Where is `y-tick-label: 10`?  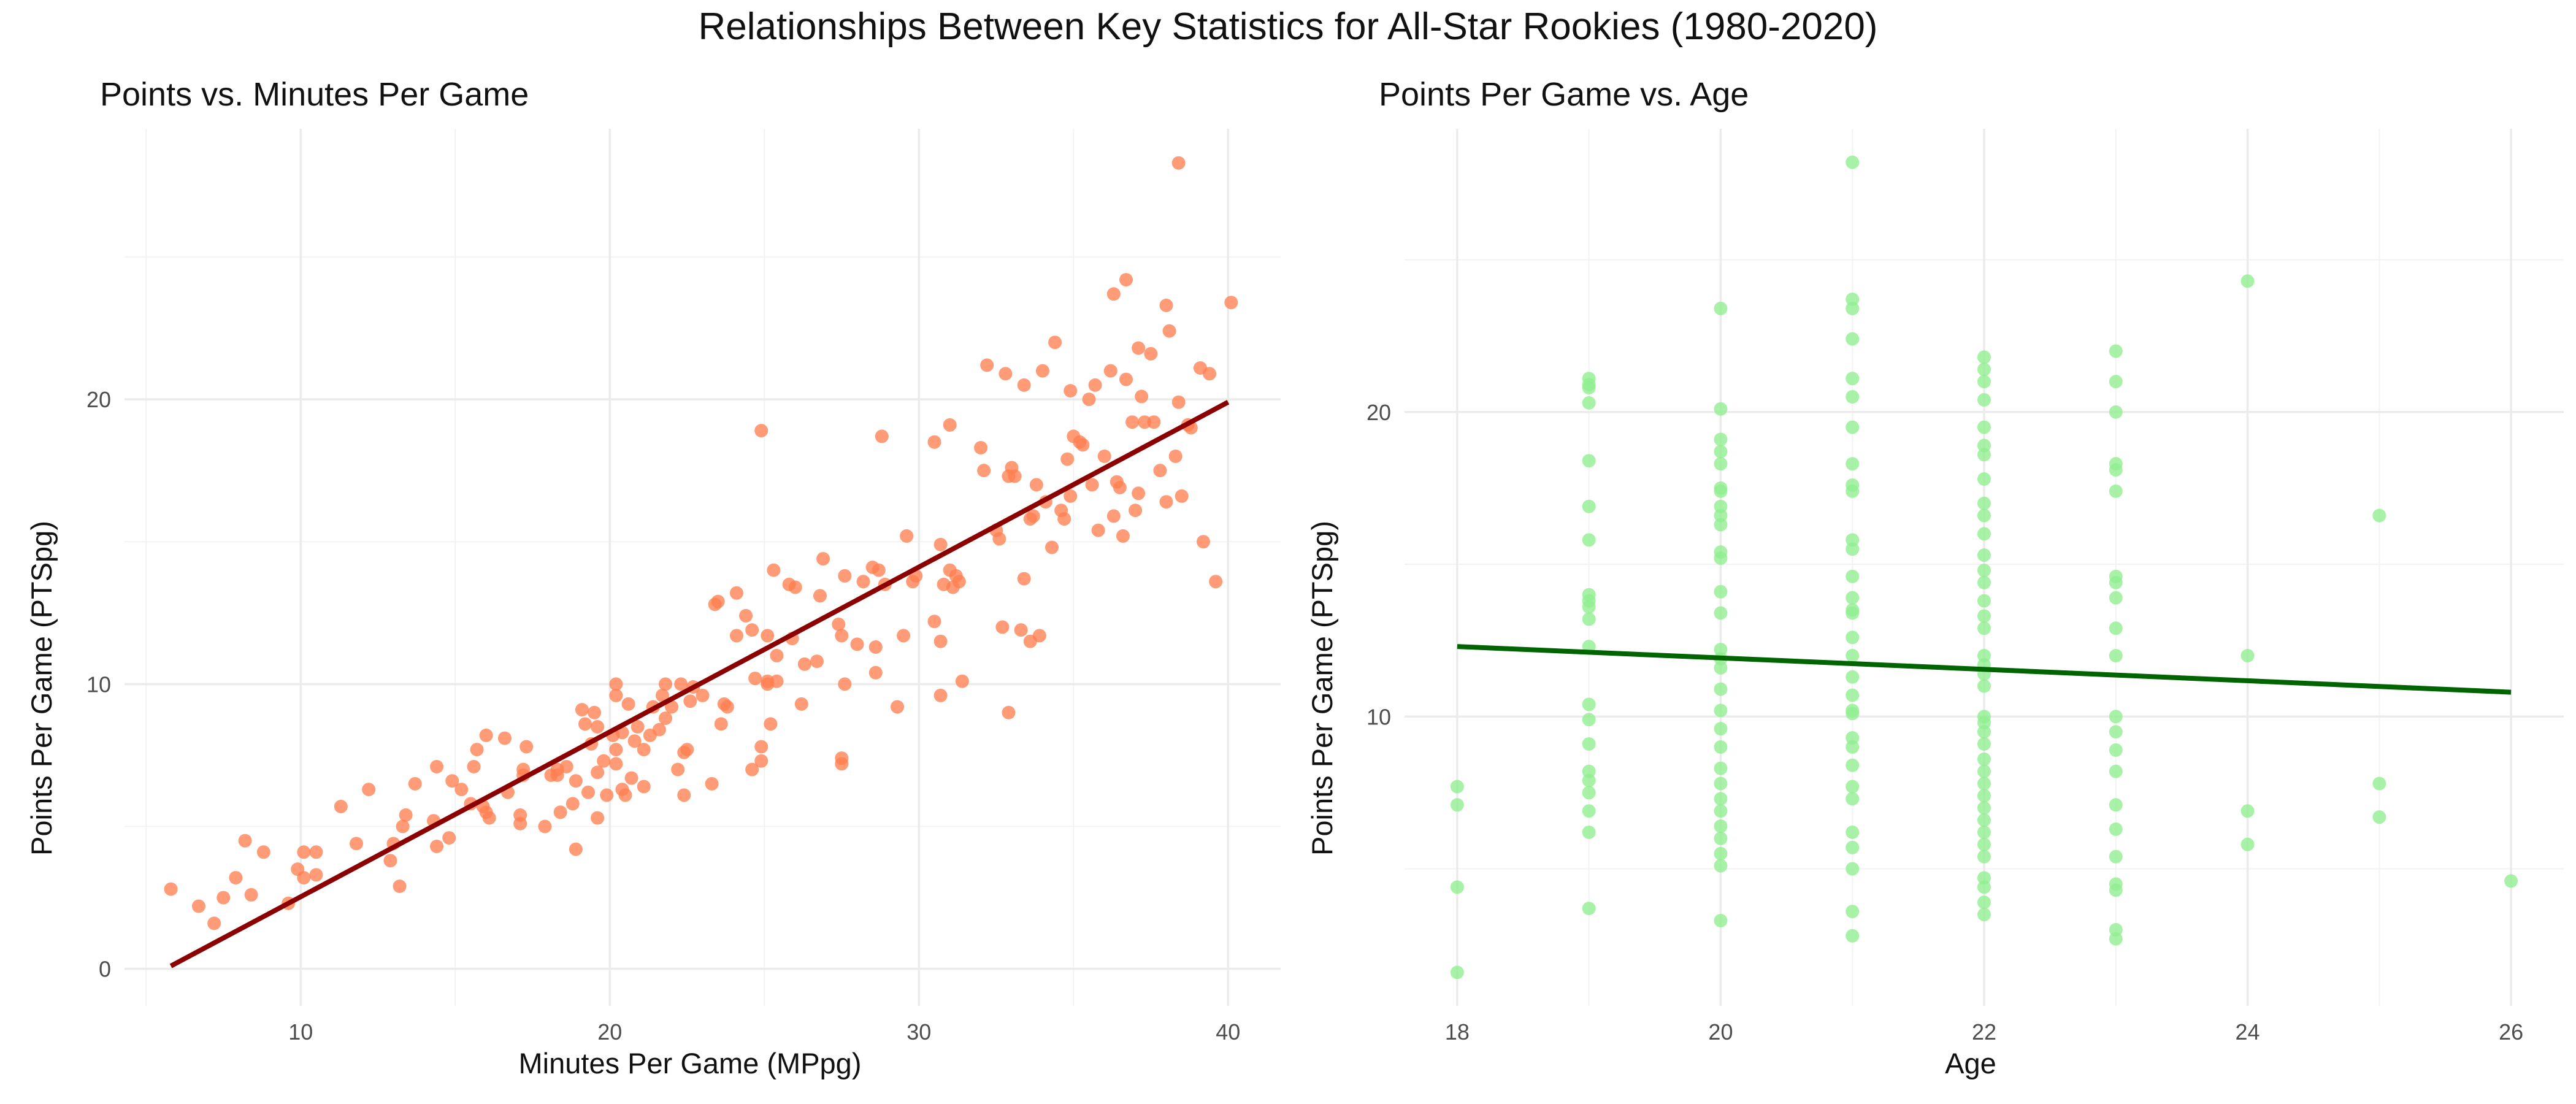
y-tick-label: 10 is located at coordinates (1379, 716).